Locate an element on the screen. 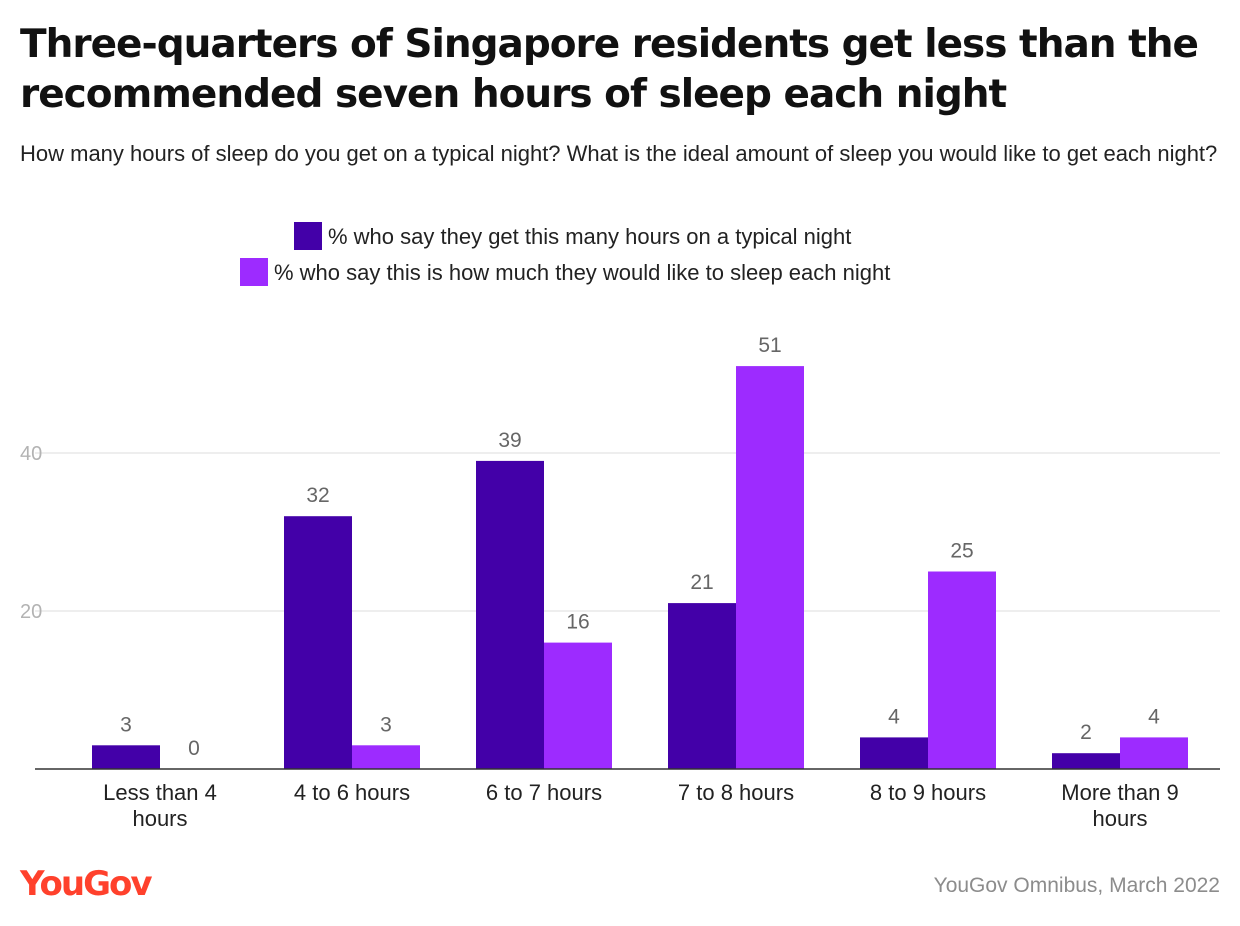 Image resolution: width=1240 pixels, height=926 pixels. x-category-label: 4 to 6 hours is located at coordinates (352, 792).